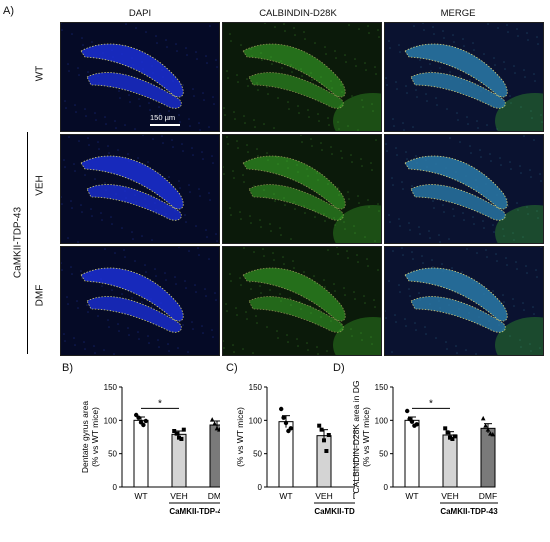 Image resolution: width=550 pixels, height=542 pixels. Describe the element at coordinates (67, 368) in the screenshot. I see `panel-b-letter: B)` at that location.